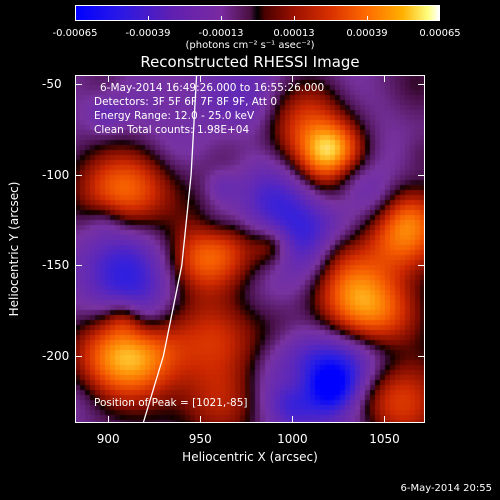 The width and height of the screenshot is (500, 500). Describe the element at coordinates (171, 403) in the screenshot. I see `info-peak-position: Position of Peak = [1021,-85]` at that location.